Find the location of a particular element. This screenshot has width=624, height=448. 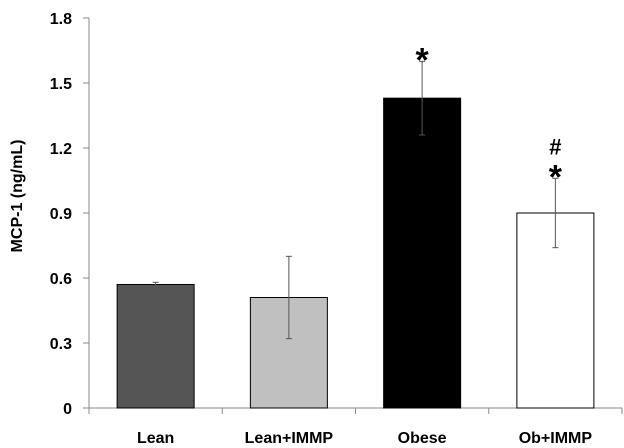

y-axis-title: MCP-1 (ng/mL) is located at coordinates (17, 196).